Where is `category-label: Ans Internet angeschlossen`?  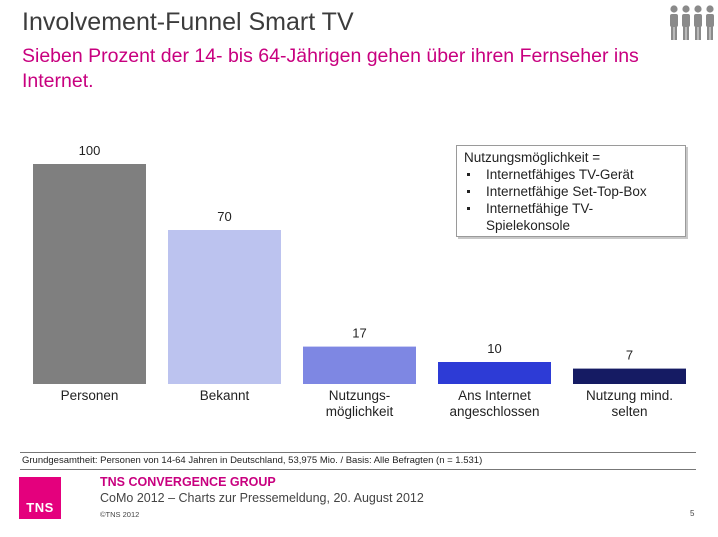
category-label: Ans Internet angeschlossen is located at coordinates (494, 403).